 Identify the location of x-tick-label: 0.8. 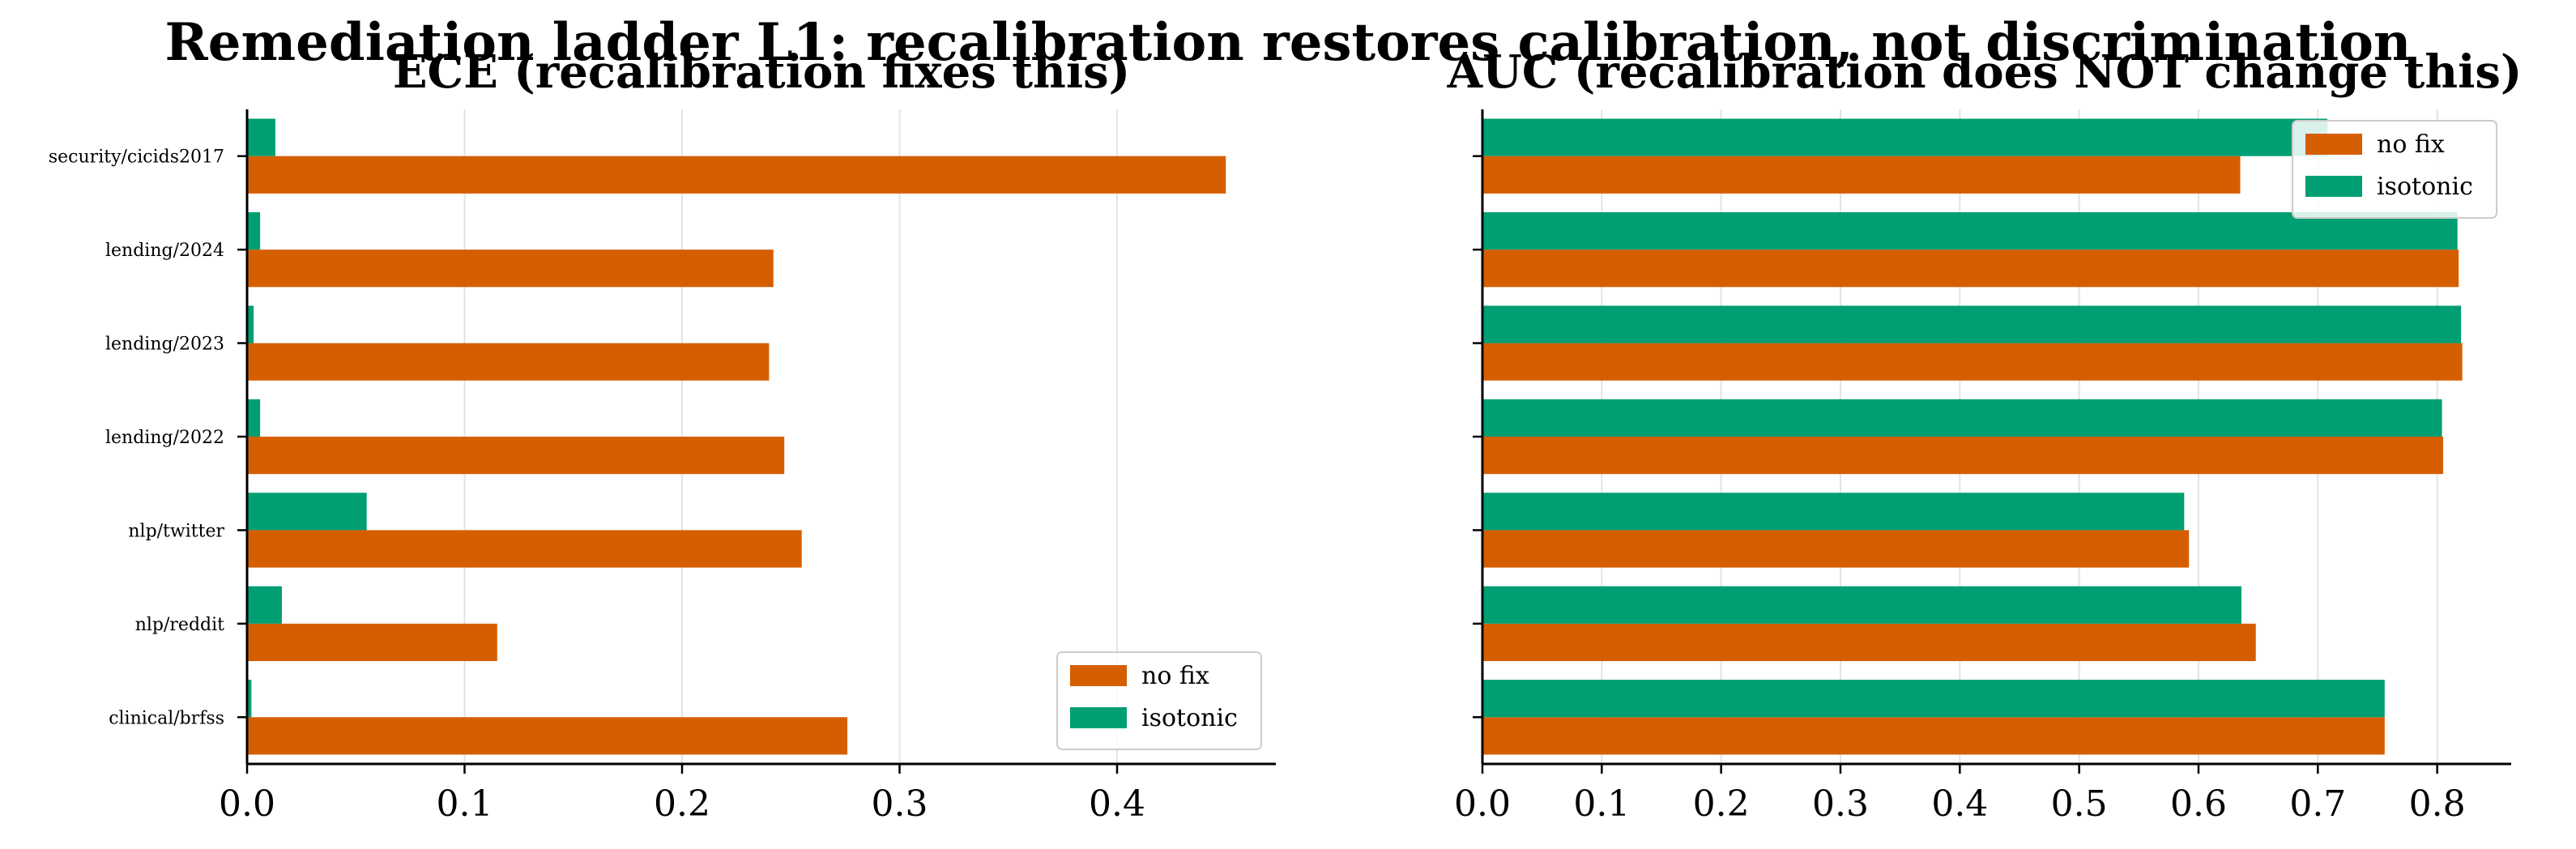
(2438, 804).